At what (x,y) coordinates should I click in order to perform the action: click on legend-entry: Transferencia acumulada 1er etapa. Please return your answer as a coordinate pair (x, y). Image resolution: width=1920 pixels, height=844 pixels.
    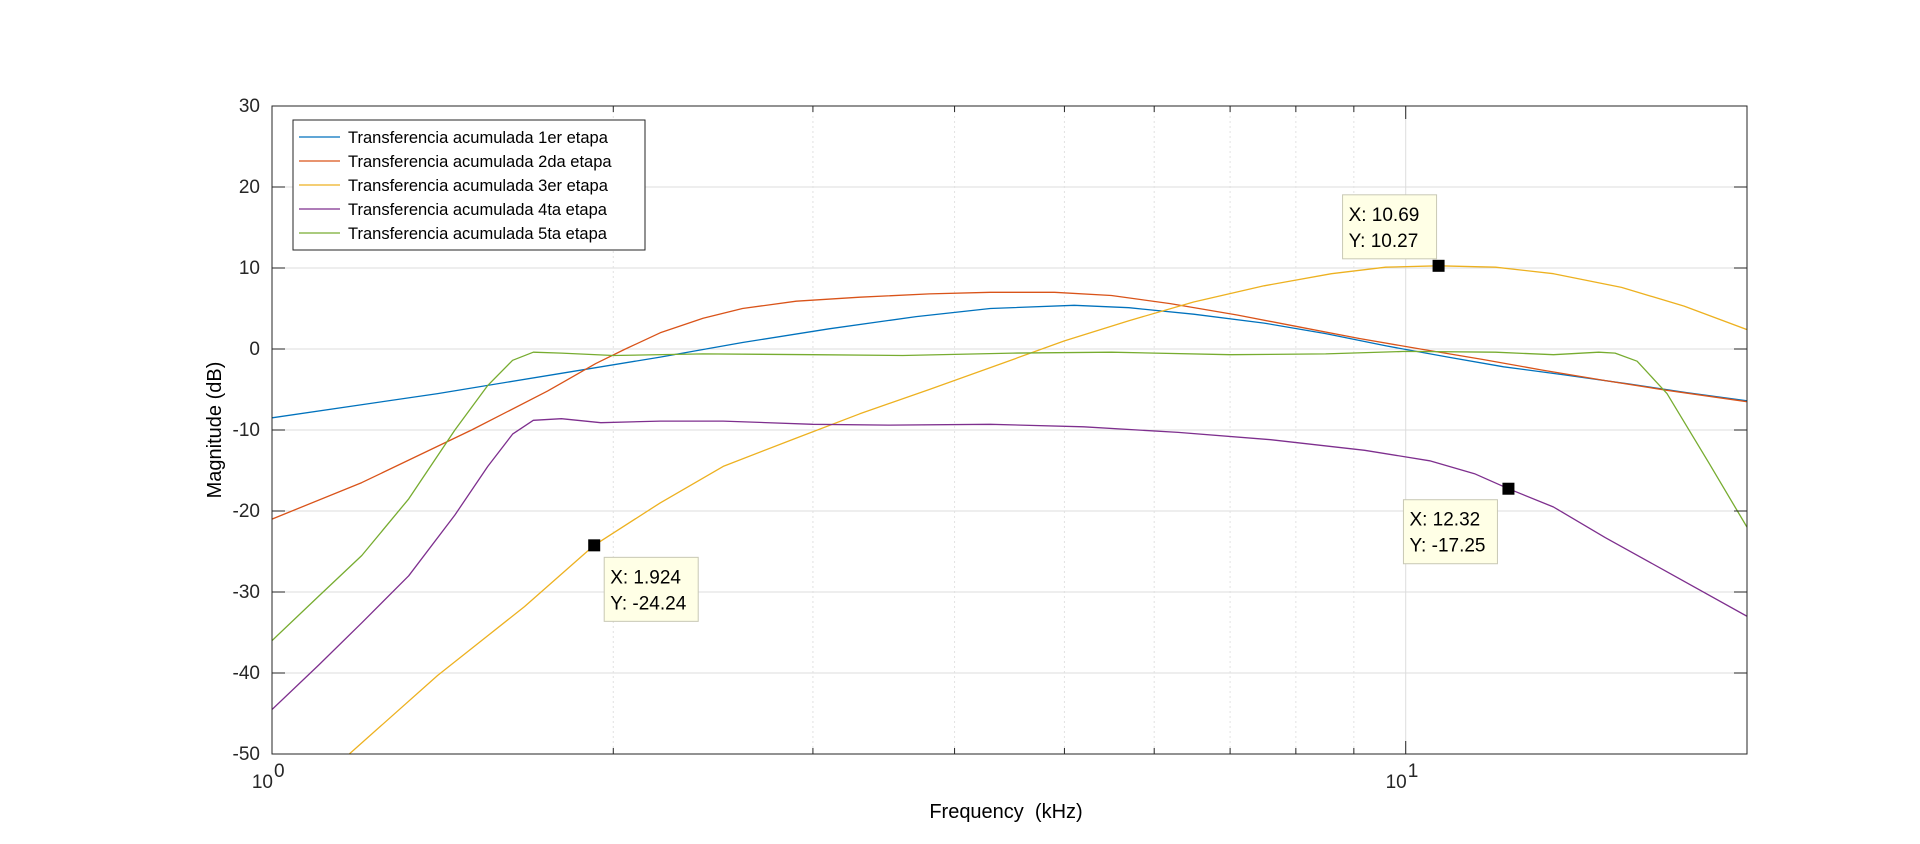
    Looking at the image, I should click on (478, 138).